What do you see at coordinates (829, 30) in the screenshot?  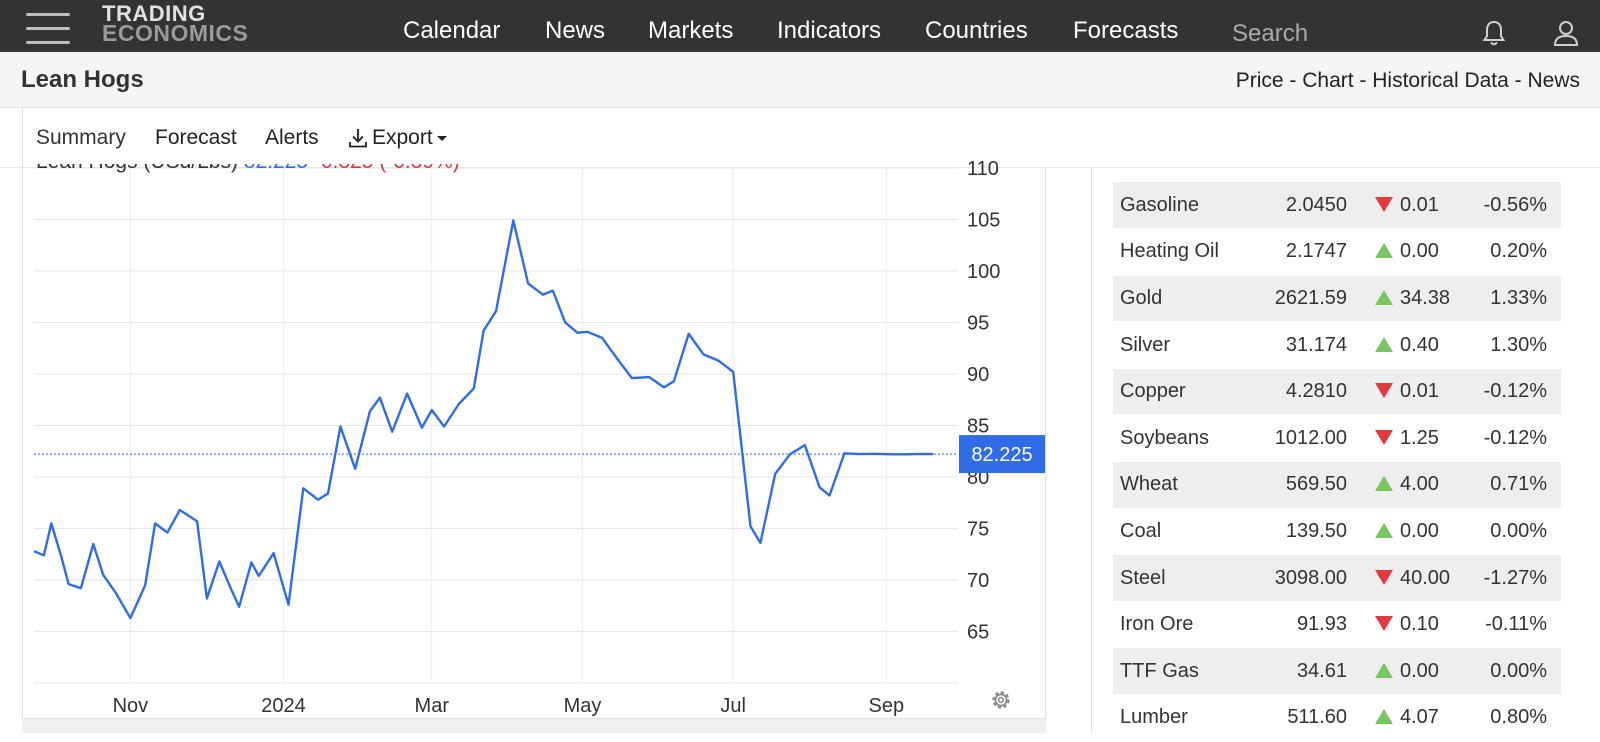 I see `nav-indicators: Indicators` at bounding box center [829, 30].